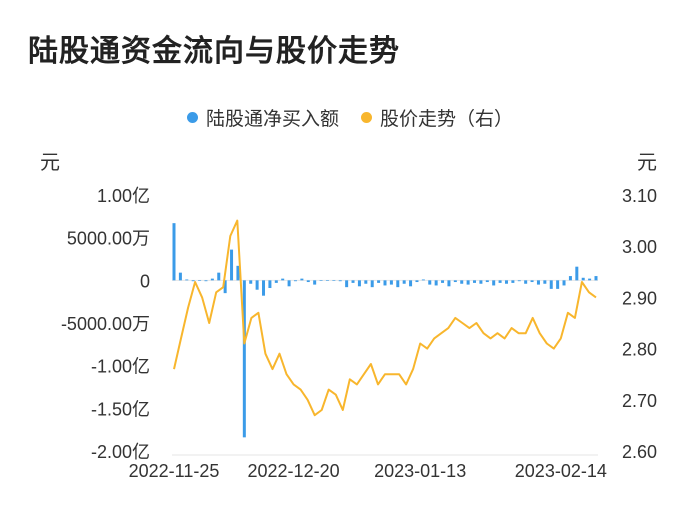 The height and width of the screenshot is (521, 700). What do you see at coordinates (447, 119) in the screenshot?
I see `legend-label-price: 股价走势（右）` at bounding box center [447, 119].